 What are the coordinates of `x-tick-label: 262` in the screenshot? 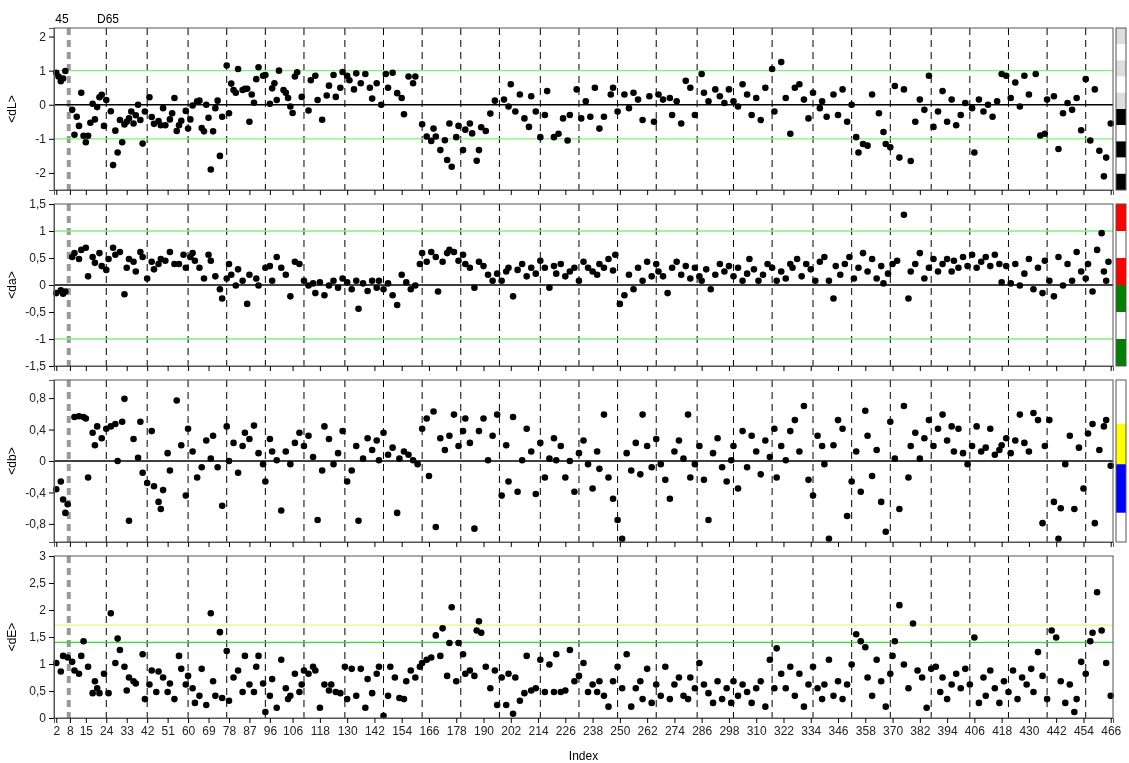 It's located at (647, 730).